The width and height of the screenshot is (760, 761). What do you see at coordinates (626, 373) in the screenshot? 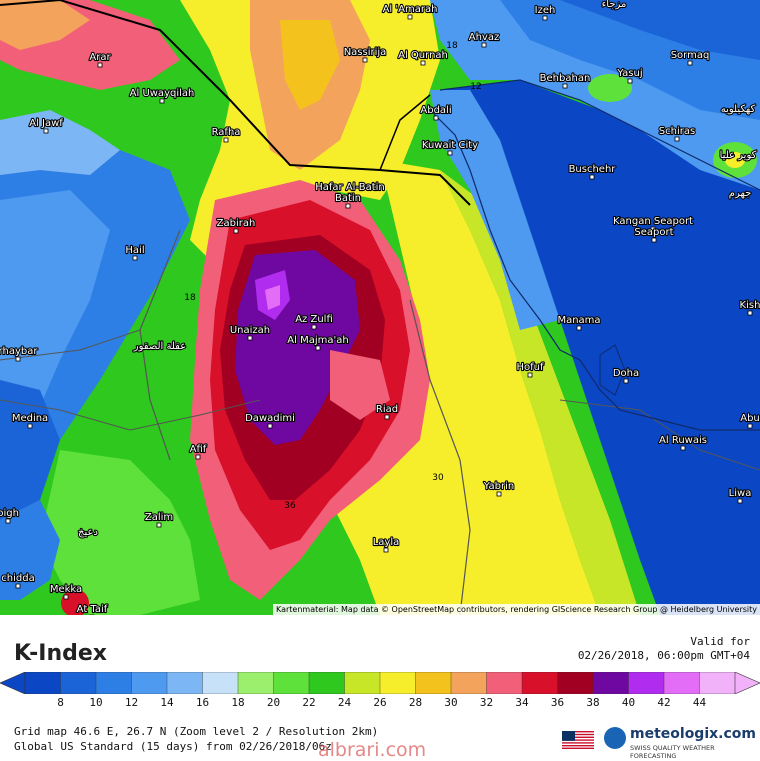
I see `city-label: Doha` at bounding box center [626, 373].